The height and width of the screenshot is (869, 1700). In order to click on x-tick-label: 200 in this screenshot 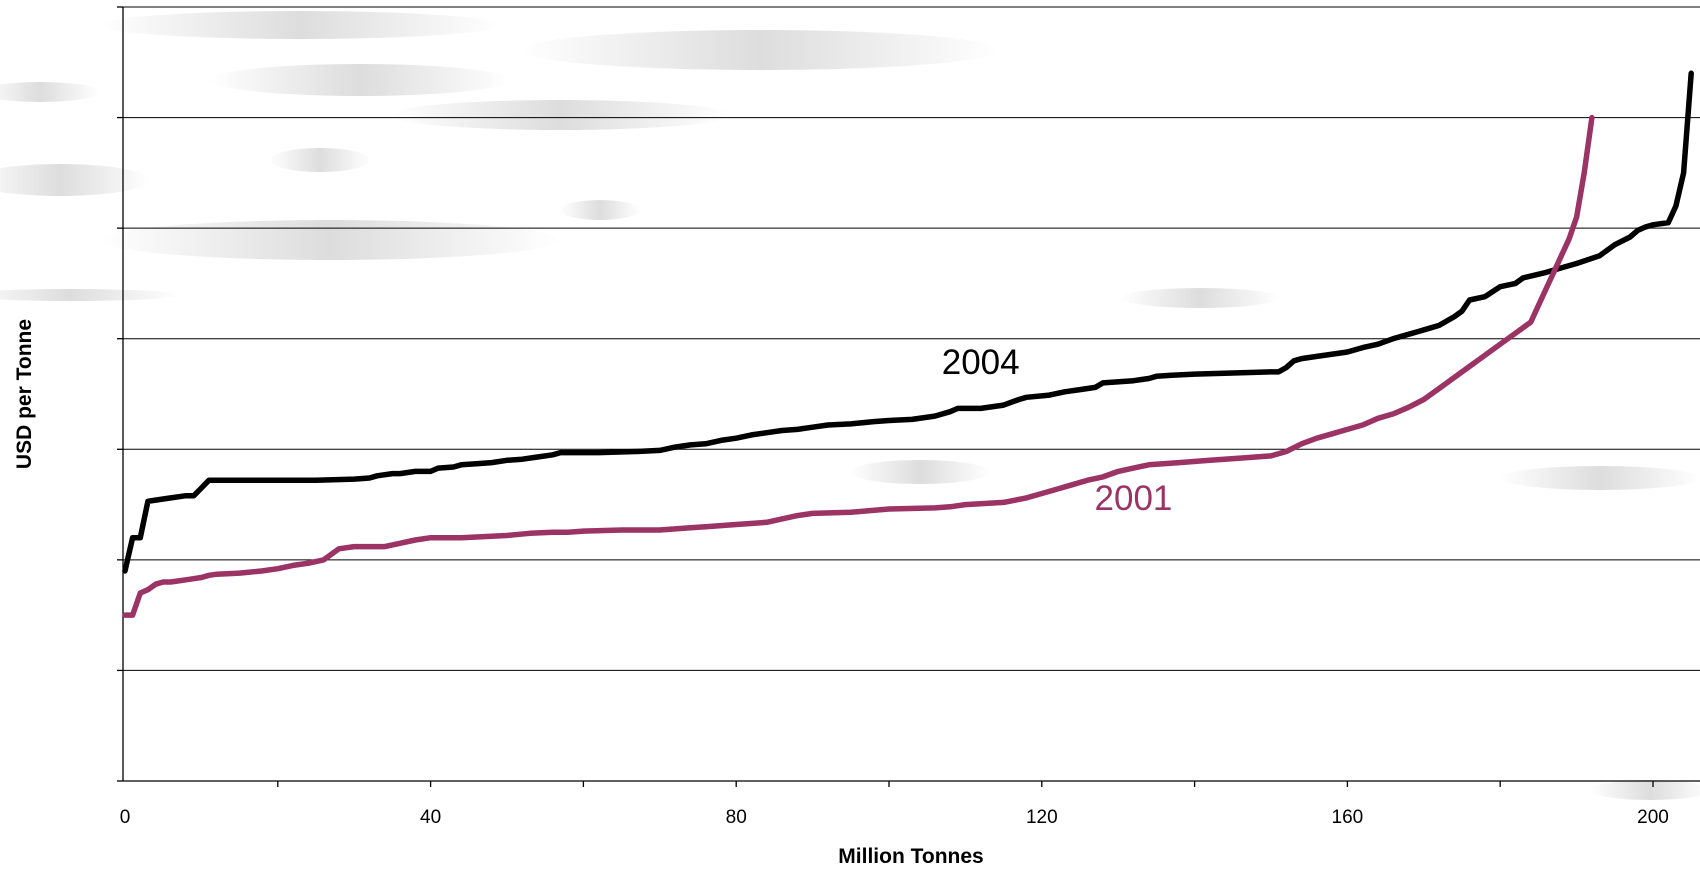, I will do `click(1653, 817)`.